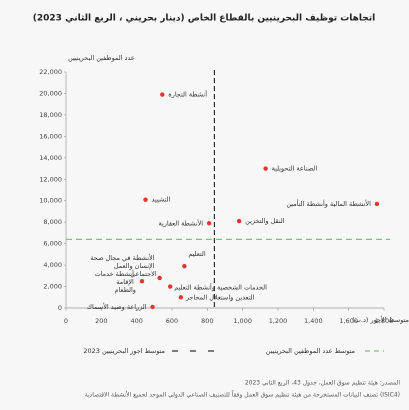  I want to click on point-label: التعليم, so click(197, 254).